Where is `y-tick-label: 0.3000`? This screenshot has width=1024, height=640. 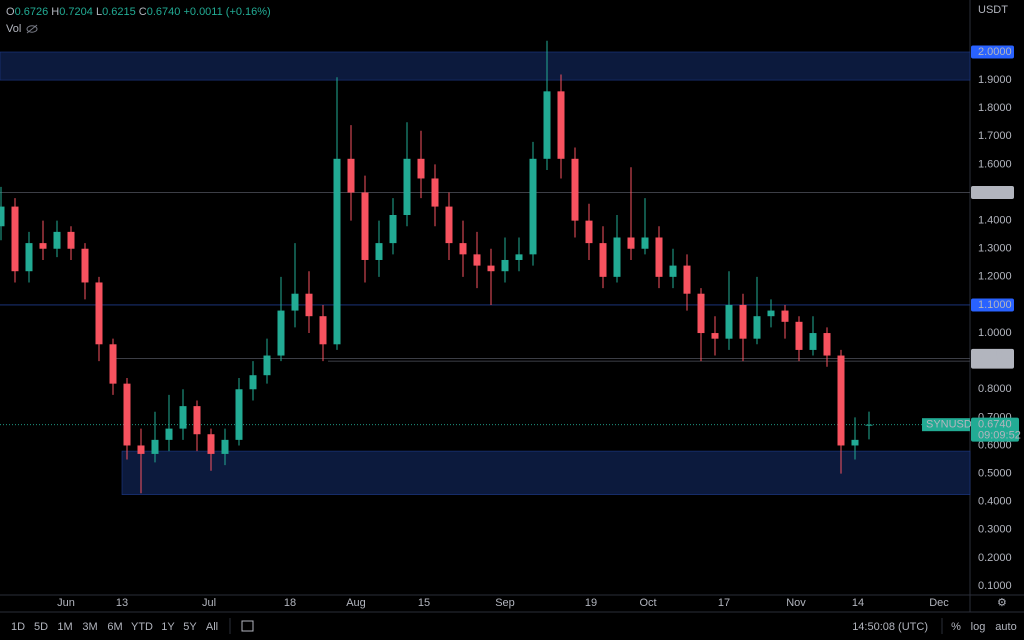
y-tick-label: 0.3000 is located at coordinates (995, 530).